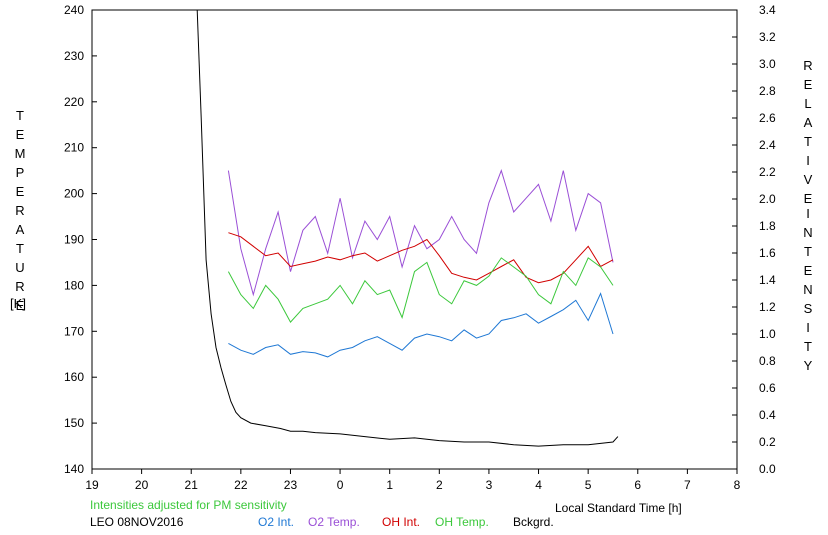  What do you see at coordinates (334, 522) in the screenshot?
I see `legend-o2-temp: O2 Temp.` at bounding box center [334, 522].